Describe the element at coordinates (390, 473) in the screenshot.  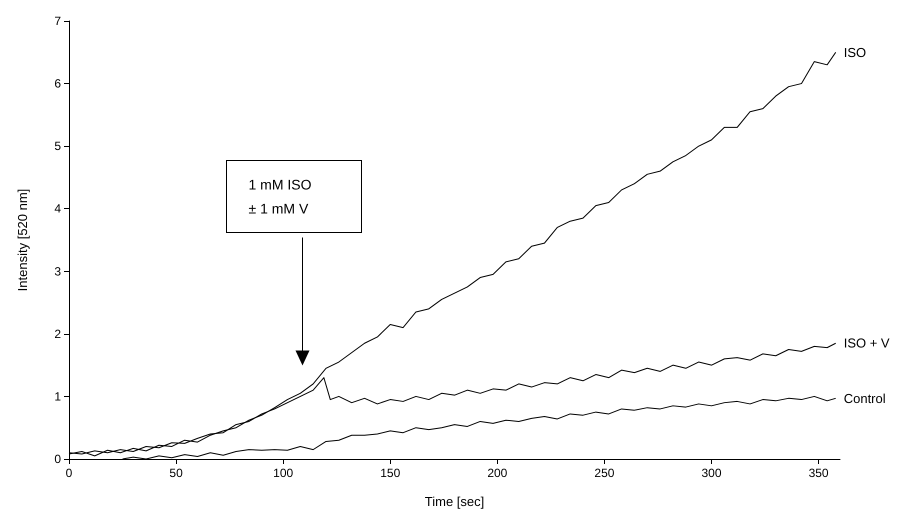
I see `x-tick-label: 150` at that location.